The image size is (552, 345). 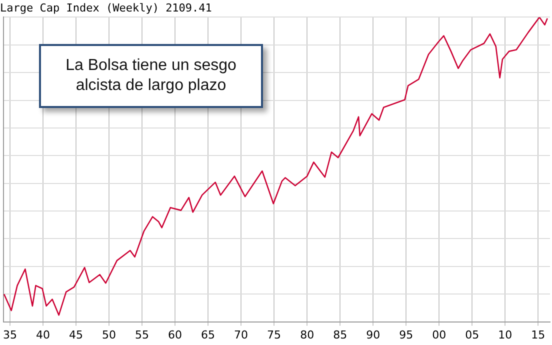 I want to click on x-tick-label: 40, so click(x=43, y=335).